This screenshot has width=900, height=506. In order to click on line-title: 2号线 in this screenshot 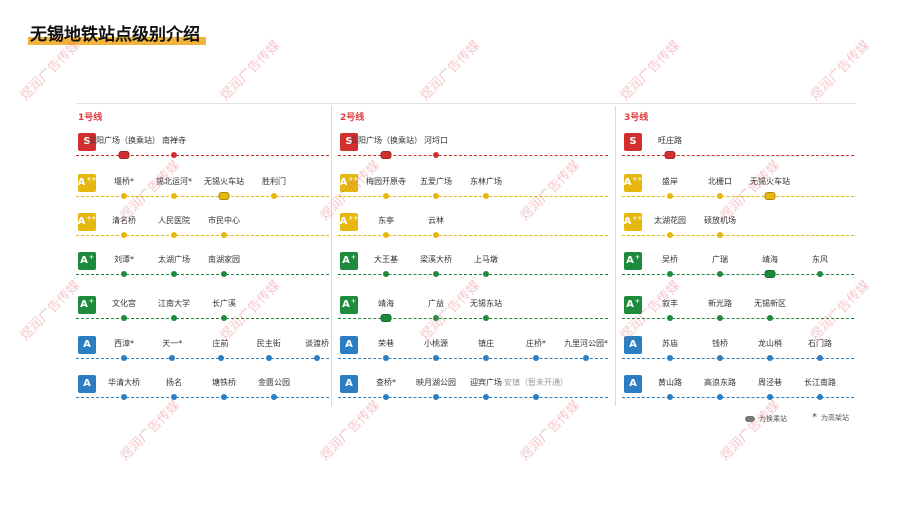, I will do `click(352, 118)`.